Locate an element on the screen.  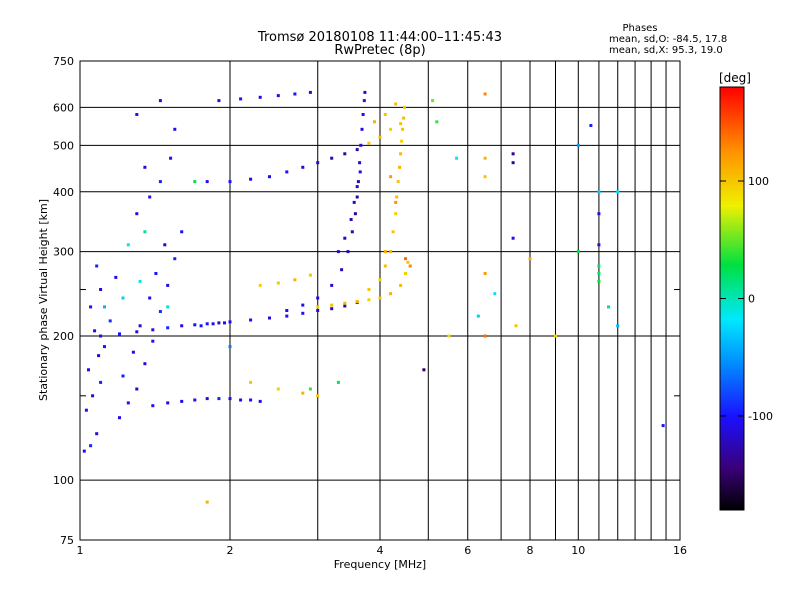
phases-x-line: mean, sd,X: 95.3, 19.0 is located at coordinates (666, 50).